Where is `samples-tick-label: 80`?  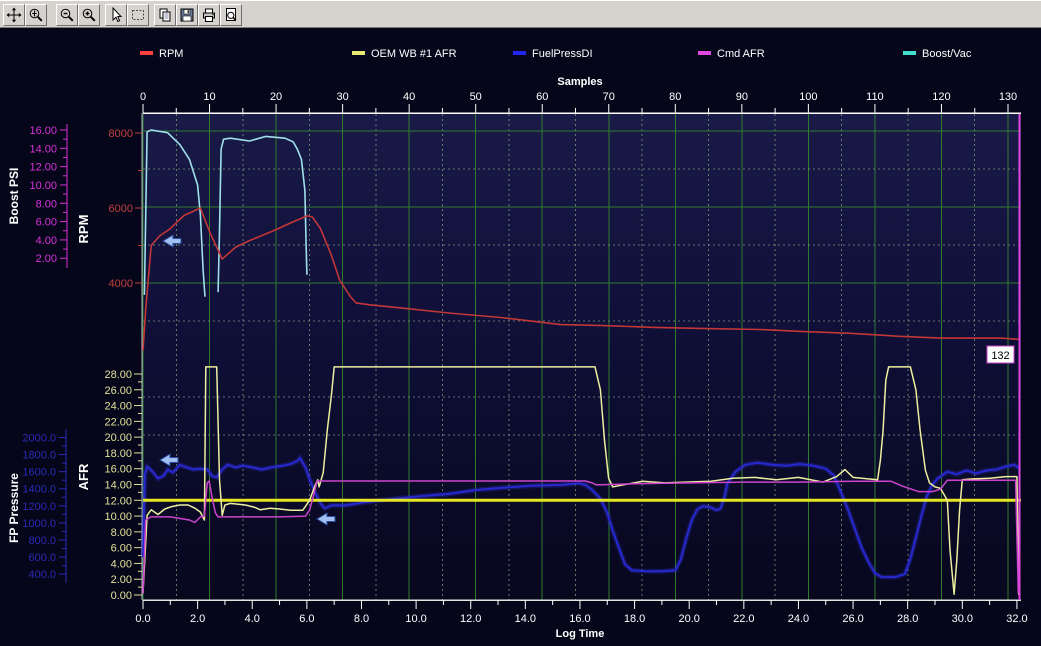 samples-tick-label: 80 is located at coordinates (675, 97).